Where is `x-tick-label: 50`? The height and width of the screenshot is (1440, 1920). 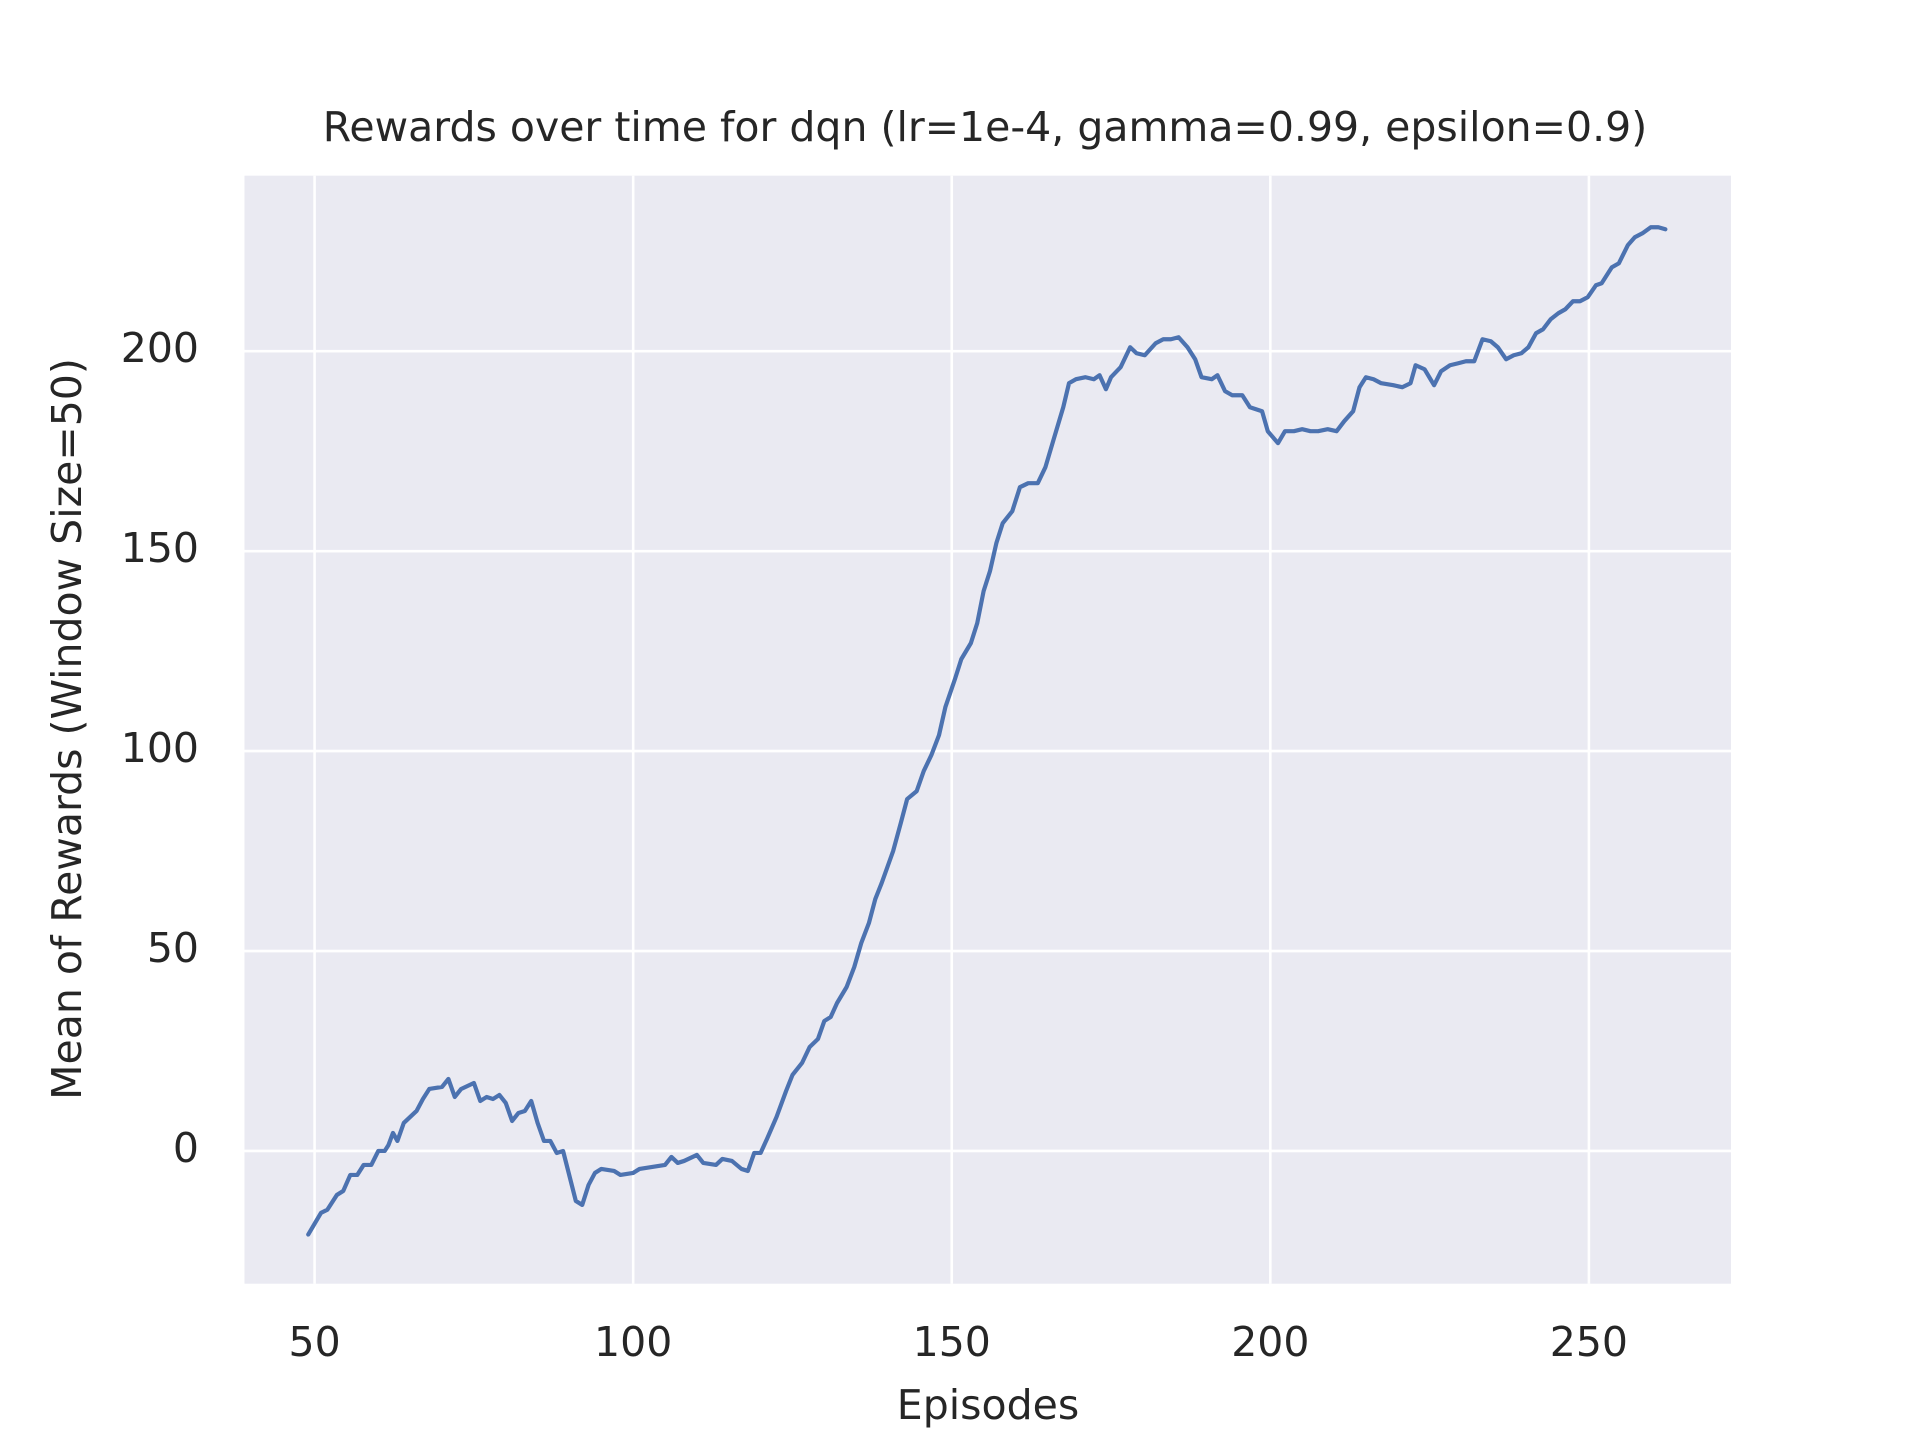
x-tick-label: 50 is located at coordinates (315, 1342).